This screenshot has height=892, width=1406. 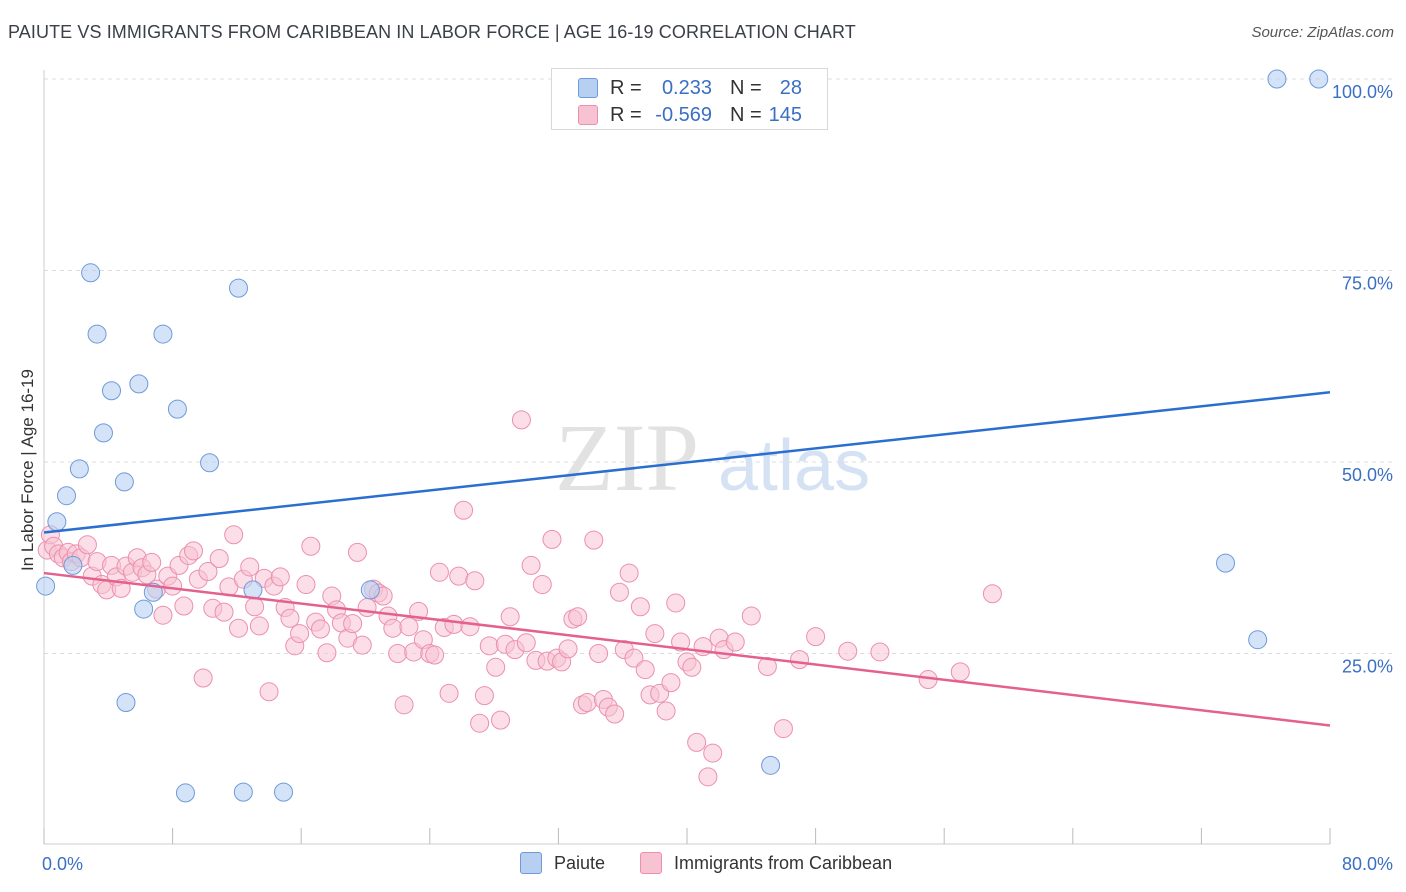 What do you see at coordinates (785, 115) in the screenshot?
I see `n-value: 145` at bounding box center [785, 115].